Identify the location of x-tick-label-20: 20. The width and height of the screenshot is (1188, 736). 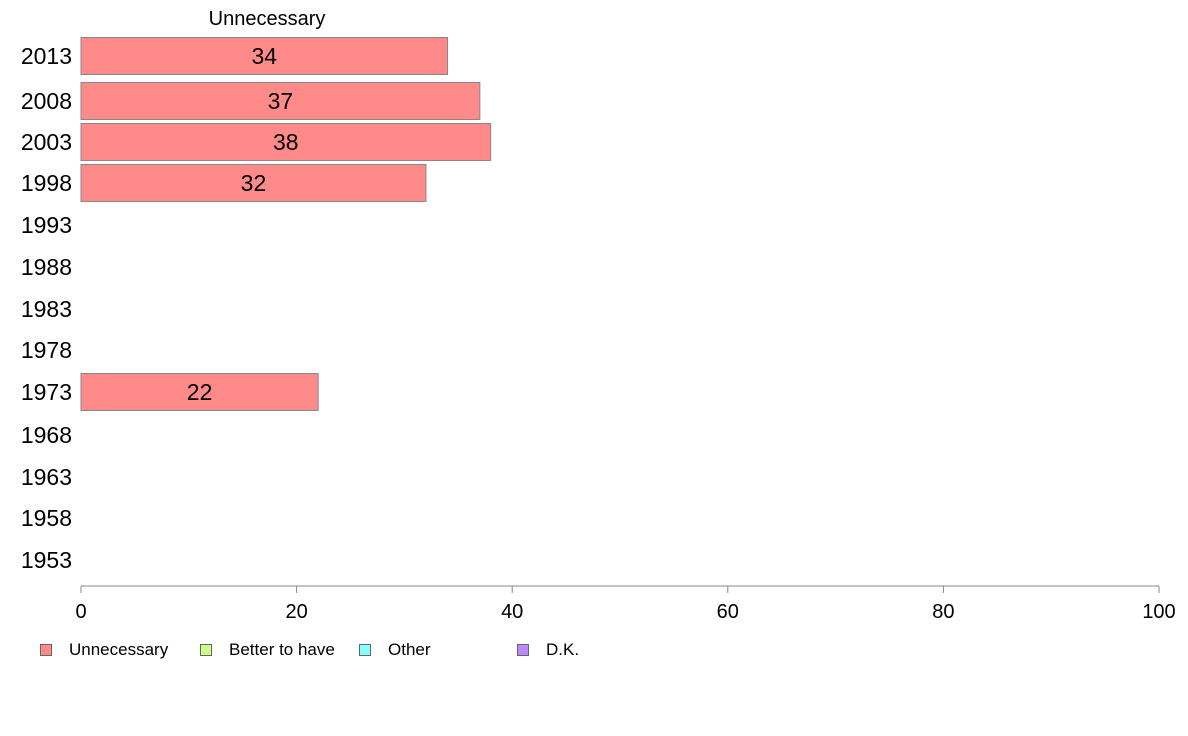
(296, 612).